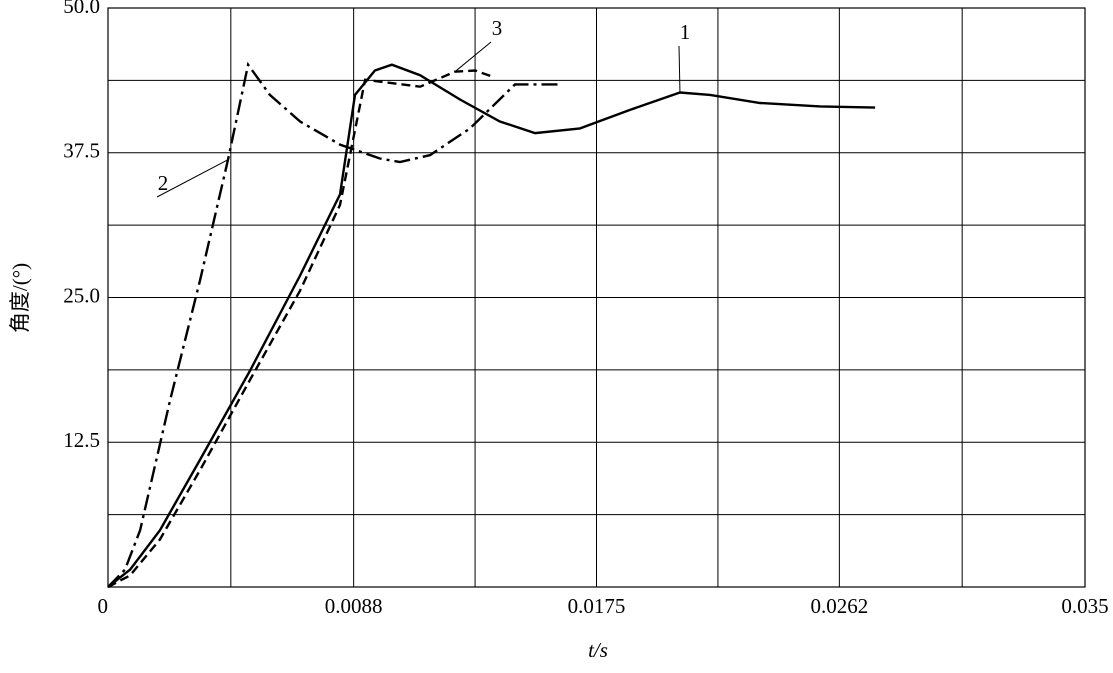  I want to click on x-tick-label: 0.035, so click(1084, 606).